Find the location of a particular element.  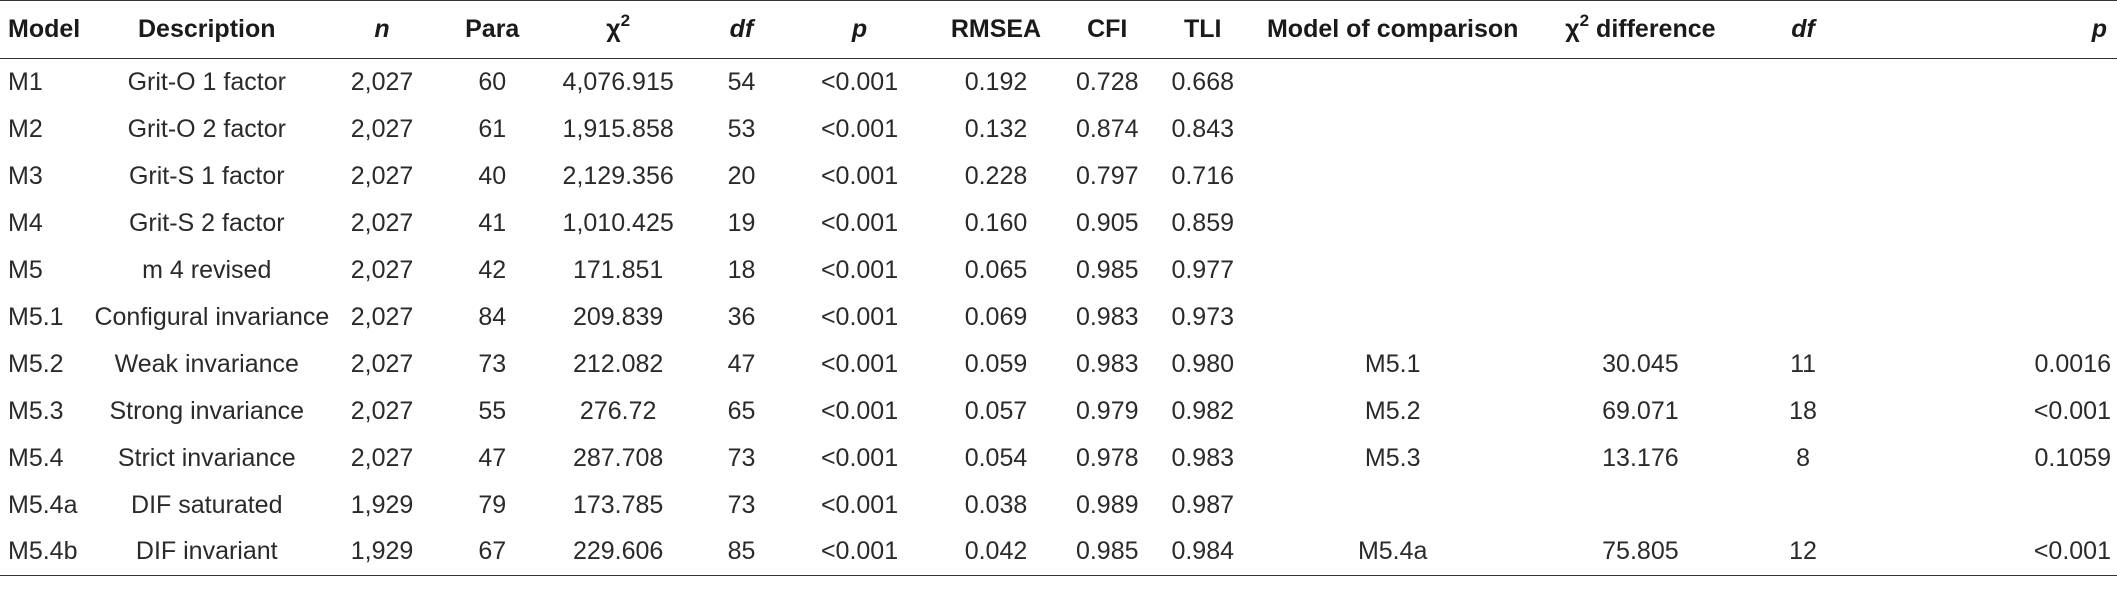

cell-chi-square: 276.72 is located at coordinates (618, 410).